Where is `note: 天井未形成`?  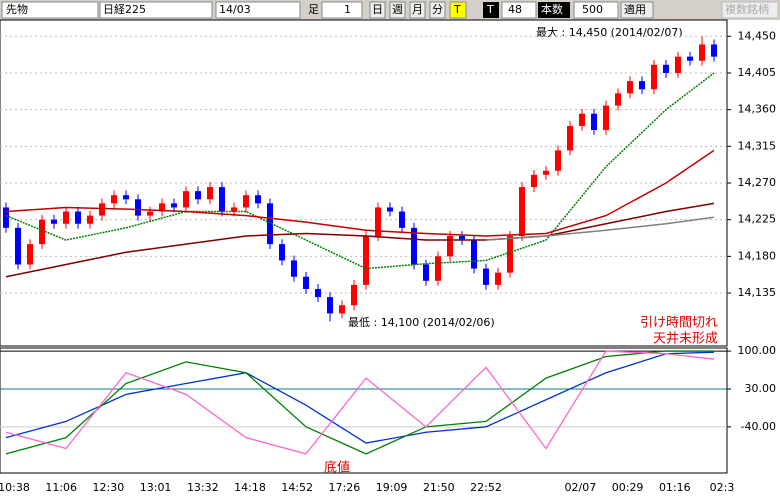
note: 天井未形成 is located at coordinates (685, 339).